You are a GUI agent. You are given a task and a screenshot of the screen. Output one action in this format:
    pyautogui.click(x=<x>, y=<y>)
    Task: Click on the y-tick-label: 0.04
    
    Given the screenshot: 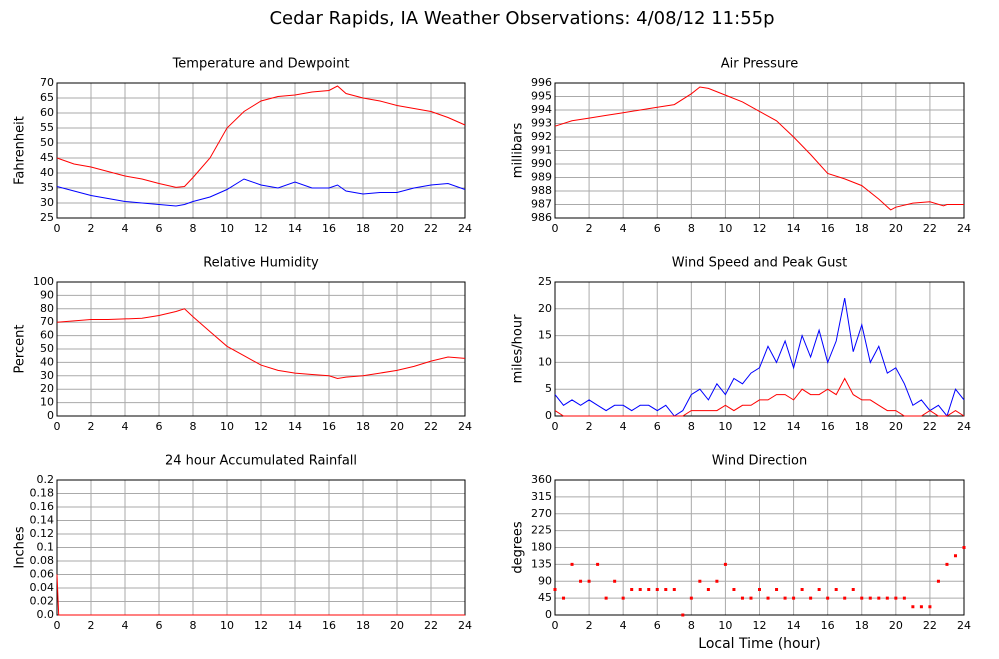 What is the action you would take?
    pyautogui.click(x=42, y=587)
    